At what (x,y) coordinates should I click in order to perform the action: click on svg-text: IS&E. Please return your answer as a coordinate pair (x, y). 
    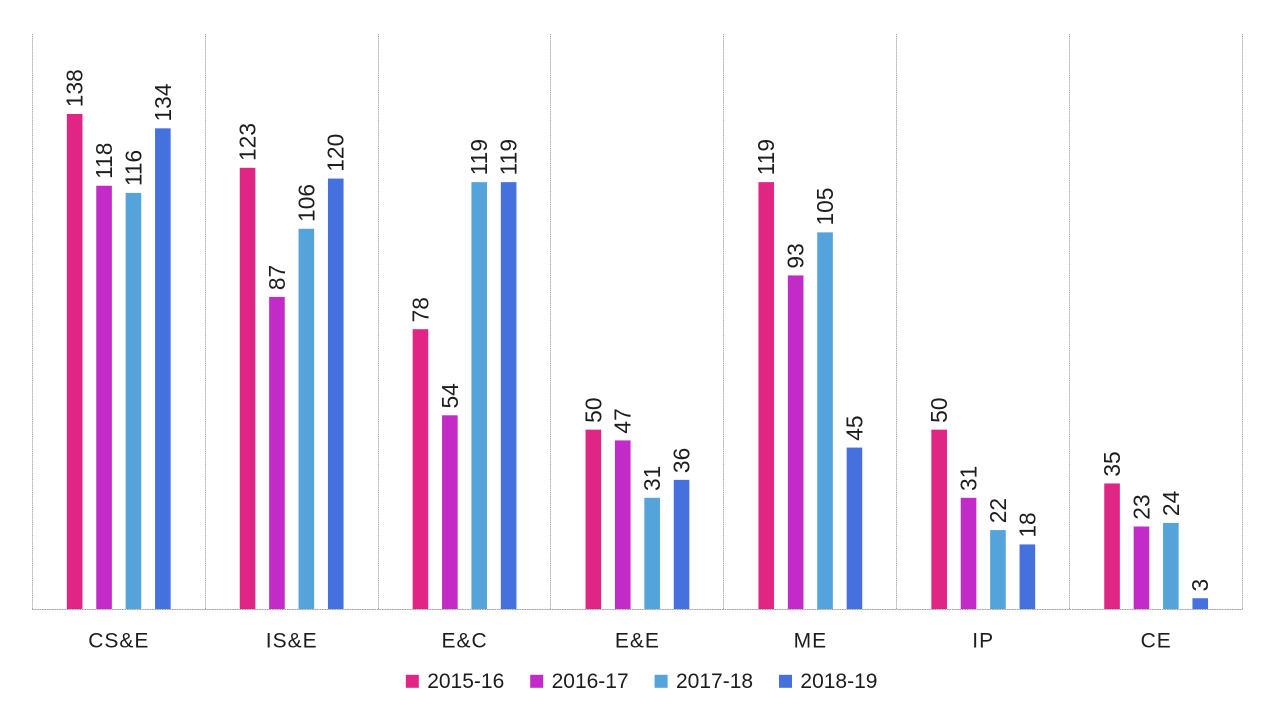
    Looking at the image, I should click on (292, 641).